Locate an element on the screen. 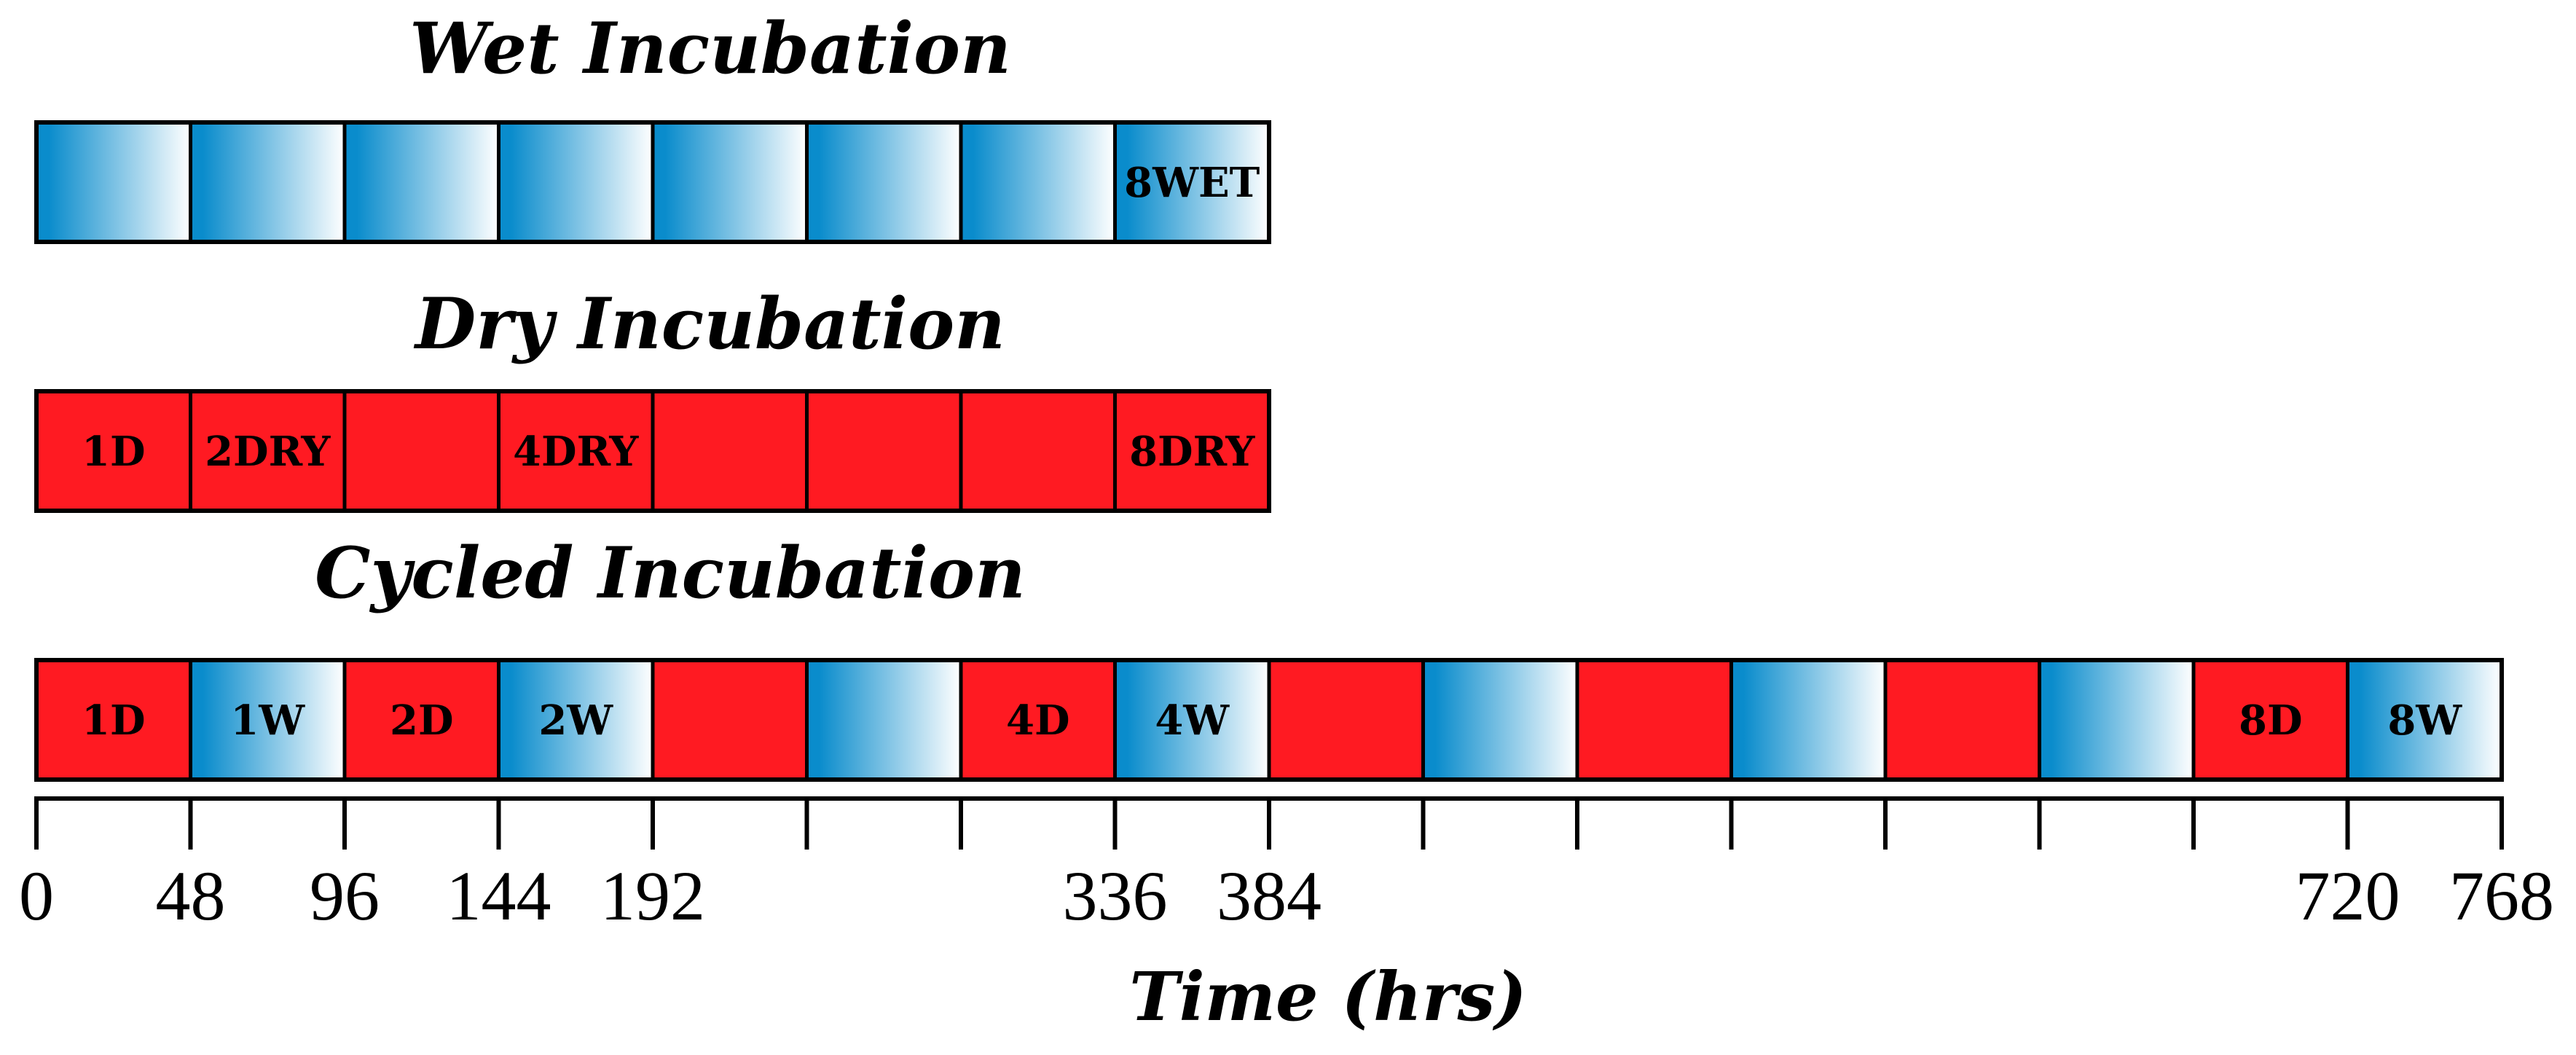 The image size is (2576, 1055). segment-label: 2DRY is located at coordinates (268, 452).